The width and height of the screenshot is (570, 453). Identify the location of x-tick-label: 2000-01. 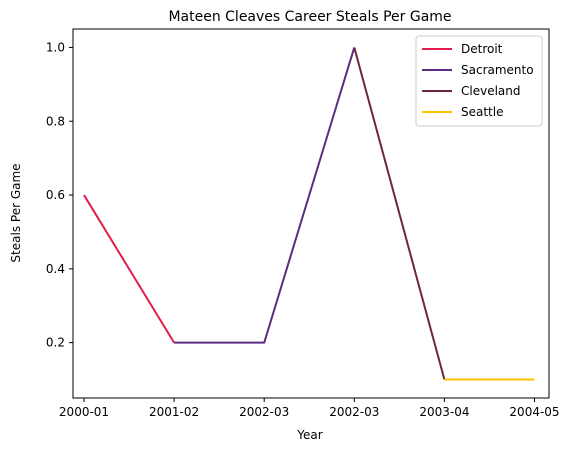
(84, 412).